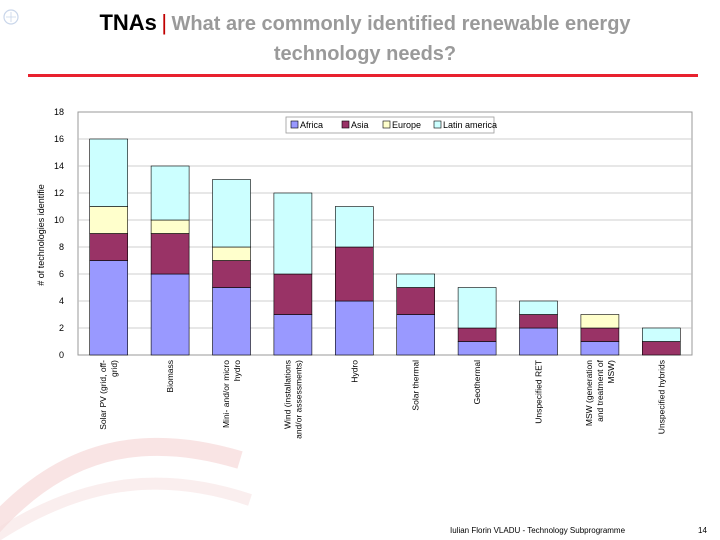  I want to click on legend-swatch-europe, so click(386, 124).